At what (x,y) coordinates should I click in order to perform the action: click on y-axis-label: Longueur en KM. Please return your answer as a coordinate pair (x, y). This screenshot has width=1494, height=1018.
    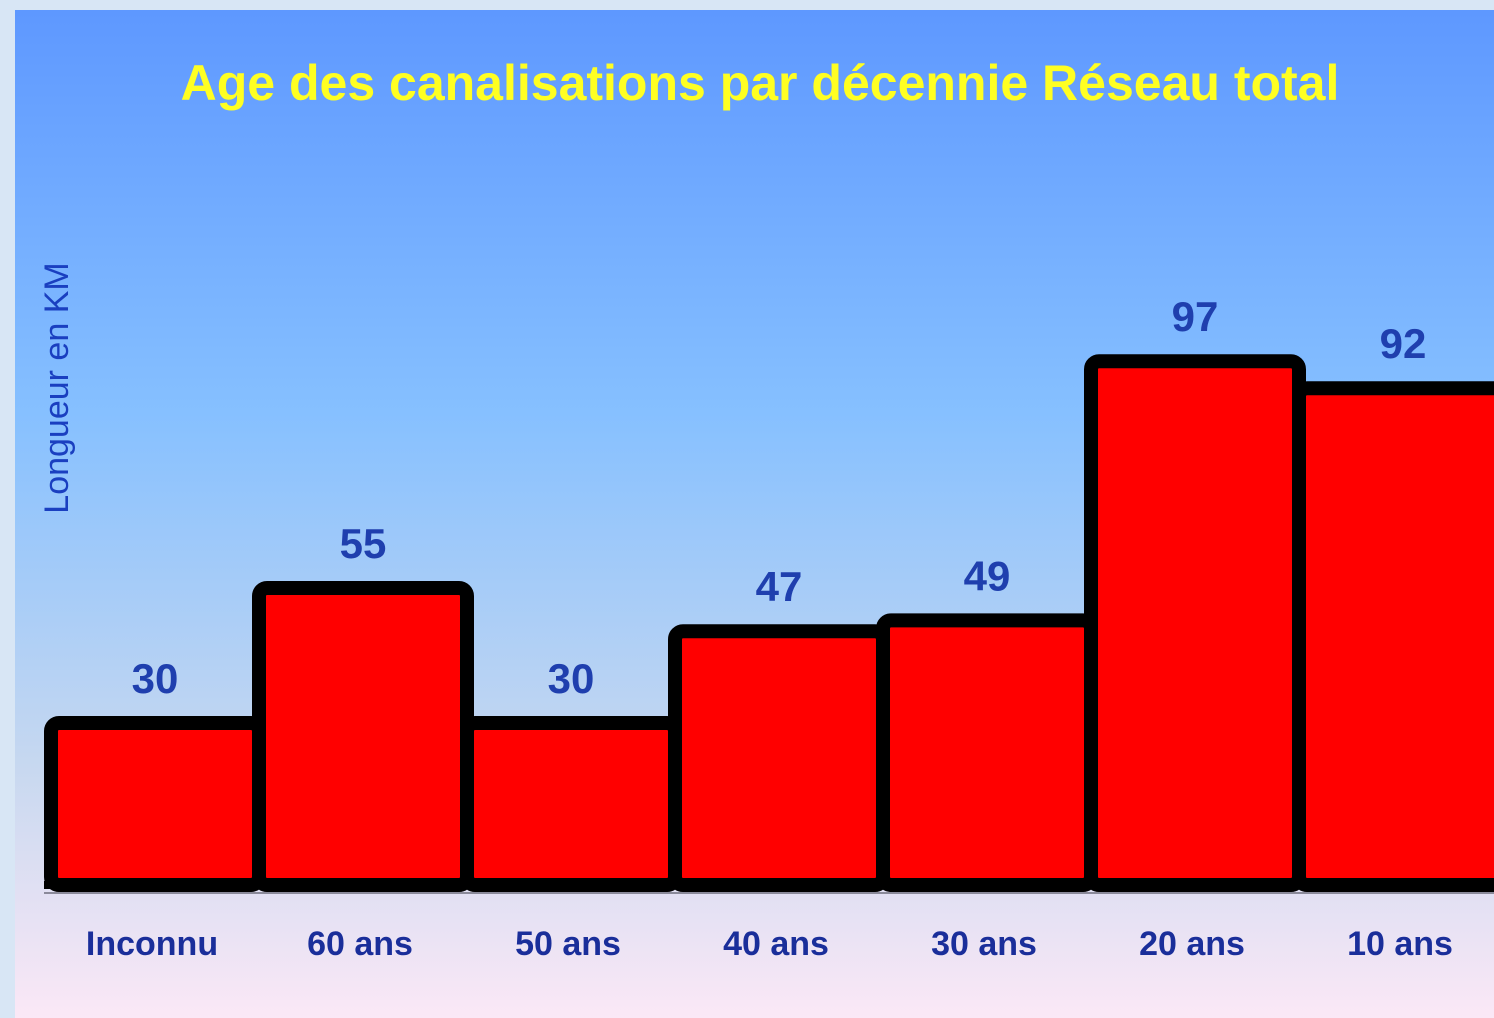
    Looking at the image, I should click on (57, 387).